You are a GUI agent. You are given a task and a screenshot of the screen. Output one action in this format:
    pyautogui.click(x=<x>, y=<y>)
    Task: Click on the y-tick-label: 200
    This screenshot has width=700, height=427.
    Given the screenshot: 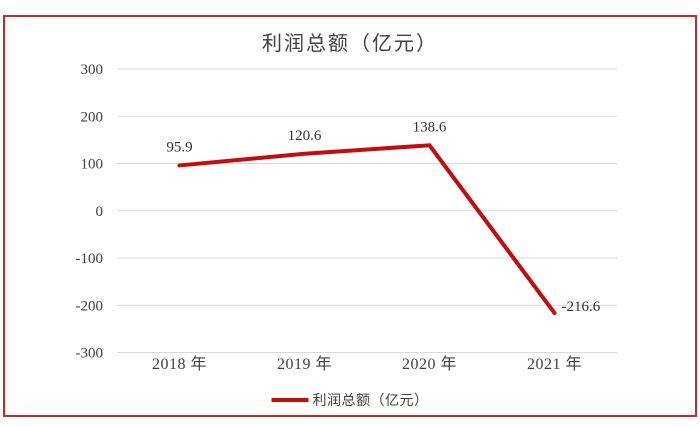 What is the action you would take?
    pyautogui.click(x=92, y=117)
    